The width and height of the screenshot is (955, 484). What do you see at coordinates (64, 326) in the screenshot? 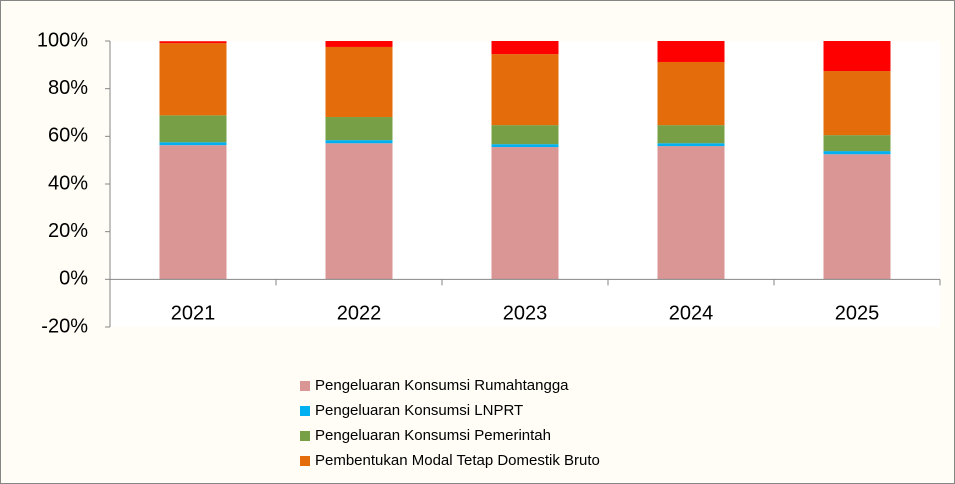
I see `y-tick-label: -20%` at bounding box center [64, 326].